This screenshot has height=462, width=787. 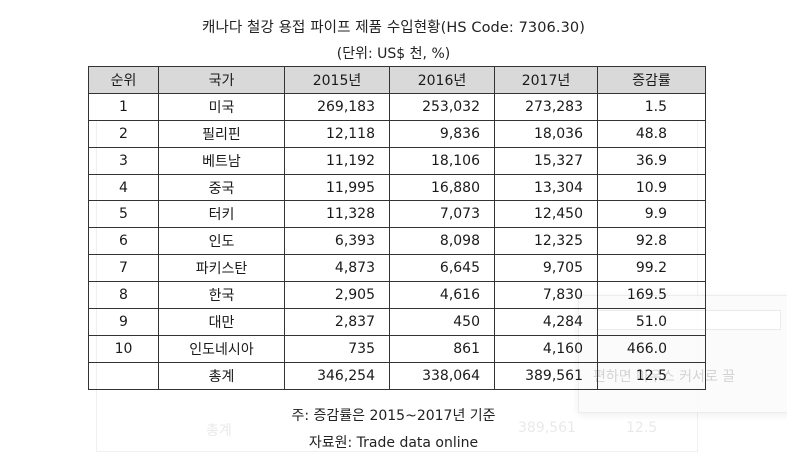 I want to click on cell-change: 466.0, so click(x=651, y=348).